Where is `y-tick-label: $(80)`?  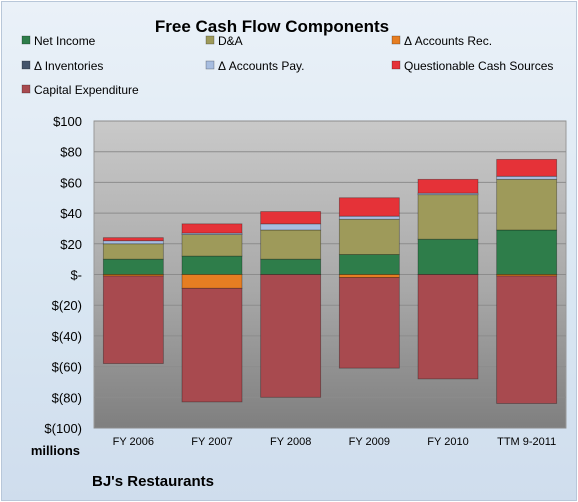
y-tick-label: $(80) is located at coordinates (67, 397).